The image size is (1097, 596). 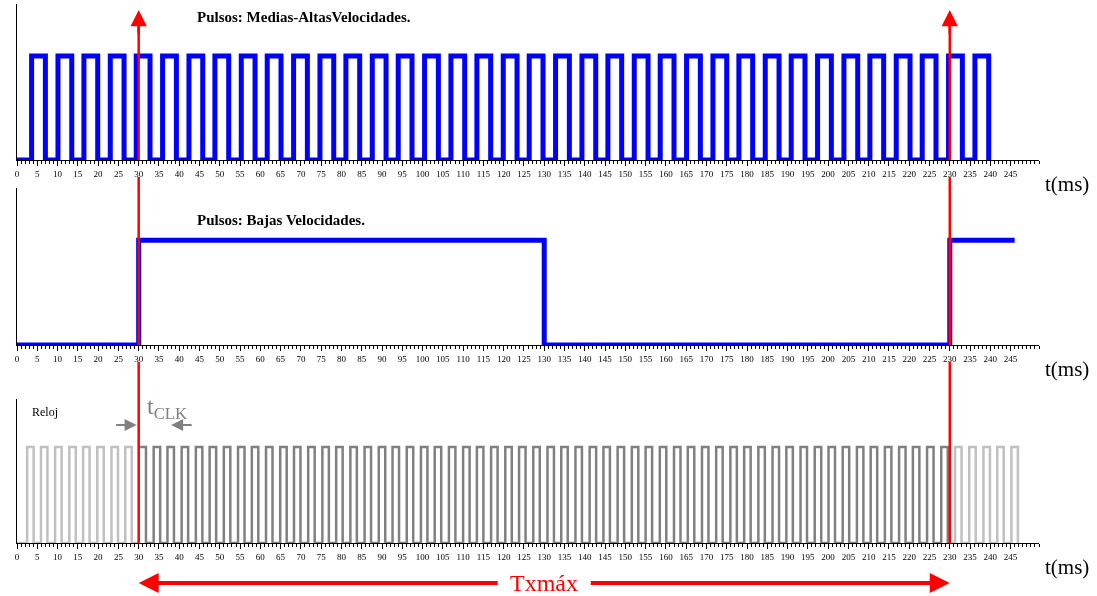 I want to click on x-tick-label: 30, so click(x=139, y=556).